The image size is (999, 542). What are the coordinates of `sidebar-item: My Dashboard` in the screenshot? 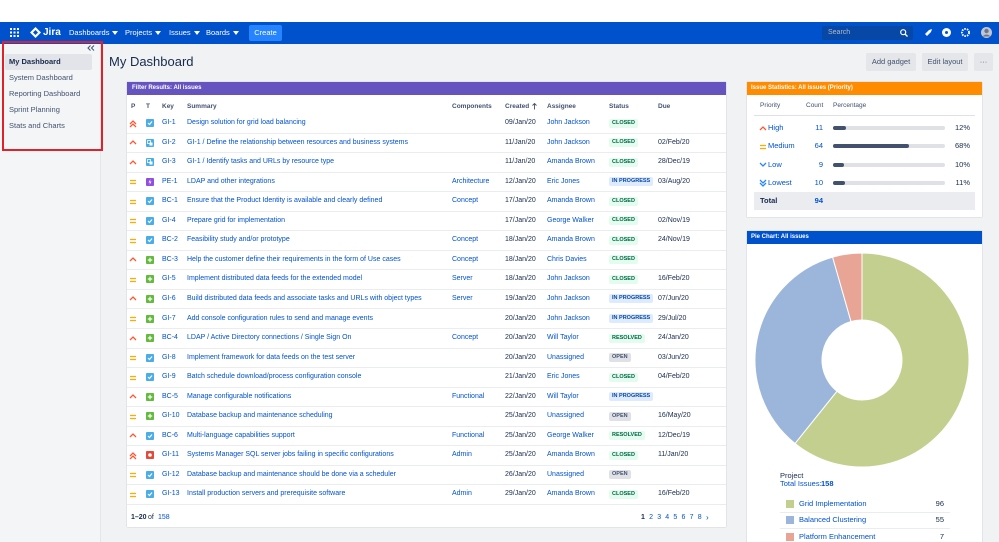 It's located at (35, 61).